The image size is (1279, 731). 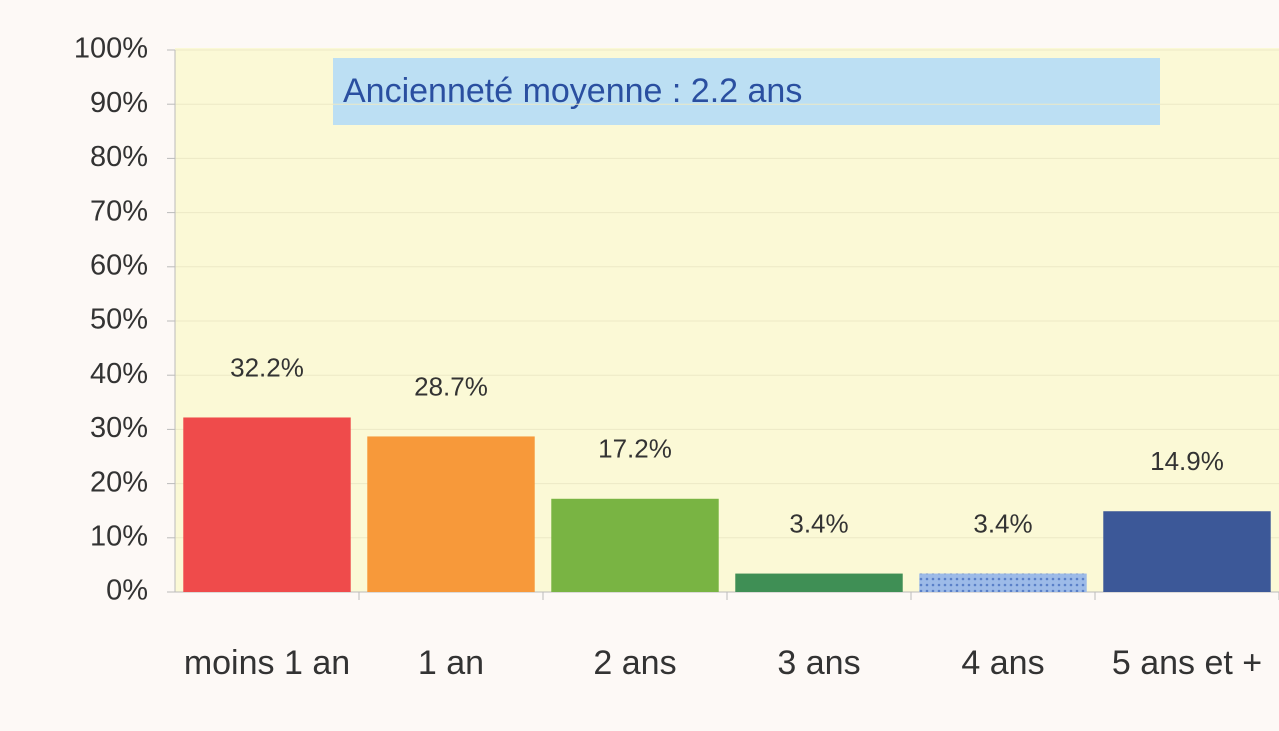 I want to click on value-label: 14.9%, so click(x=1187, y=461).